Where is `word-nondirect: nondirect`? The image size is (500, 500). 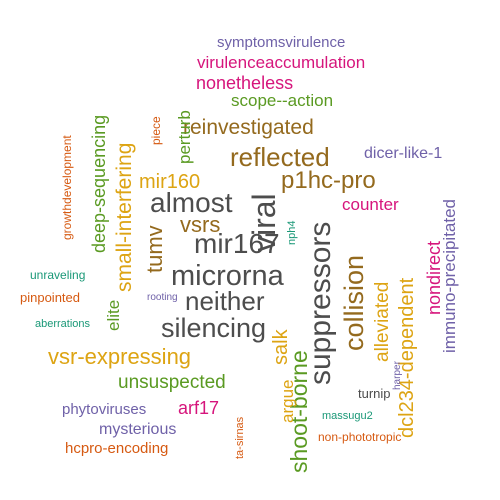
word-nondirect: nondirect is located at coordinates (434, 278).